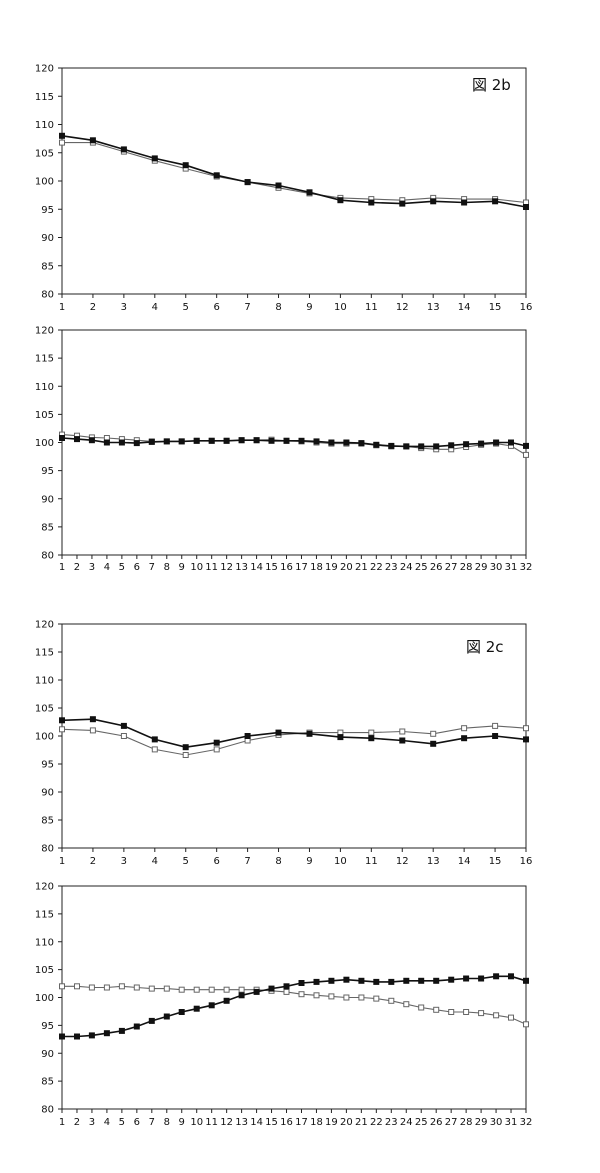 Image resolution: width=600 pixels, height=1173 pixels. What do you see at coordinates (346, 567) in the screenshot?
I see `x-tick-label: 20` at bounding box center [346, 567].